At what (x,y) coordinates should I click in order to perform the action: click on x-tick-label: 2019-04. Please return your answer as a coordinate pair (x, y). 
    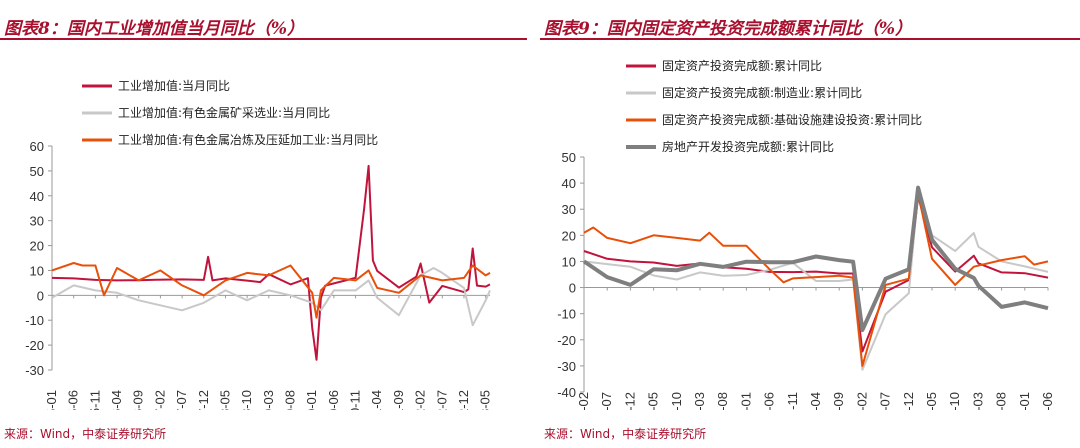
    Looking at the image, I should click on (815, 401).